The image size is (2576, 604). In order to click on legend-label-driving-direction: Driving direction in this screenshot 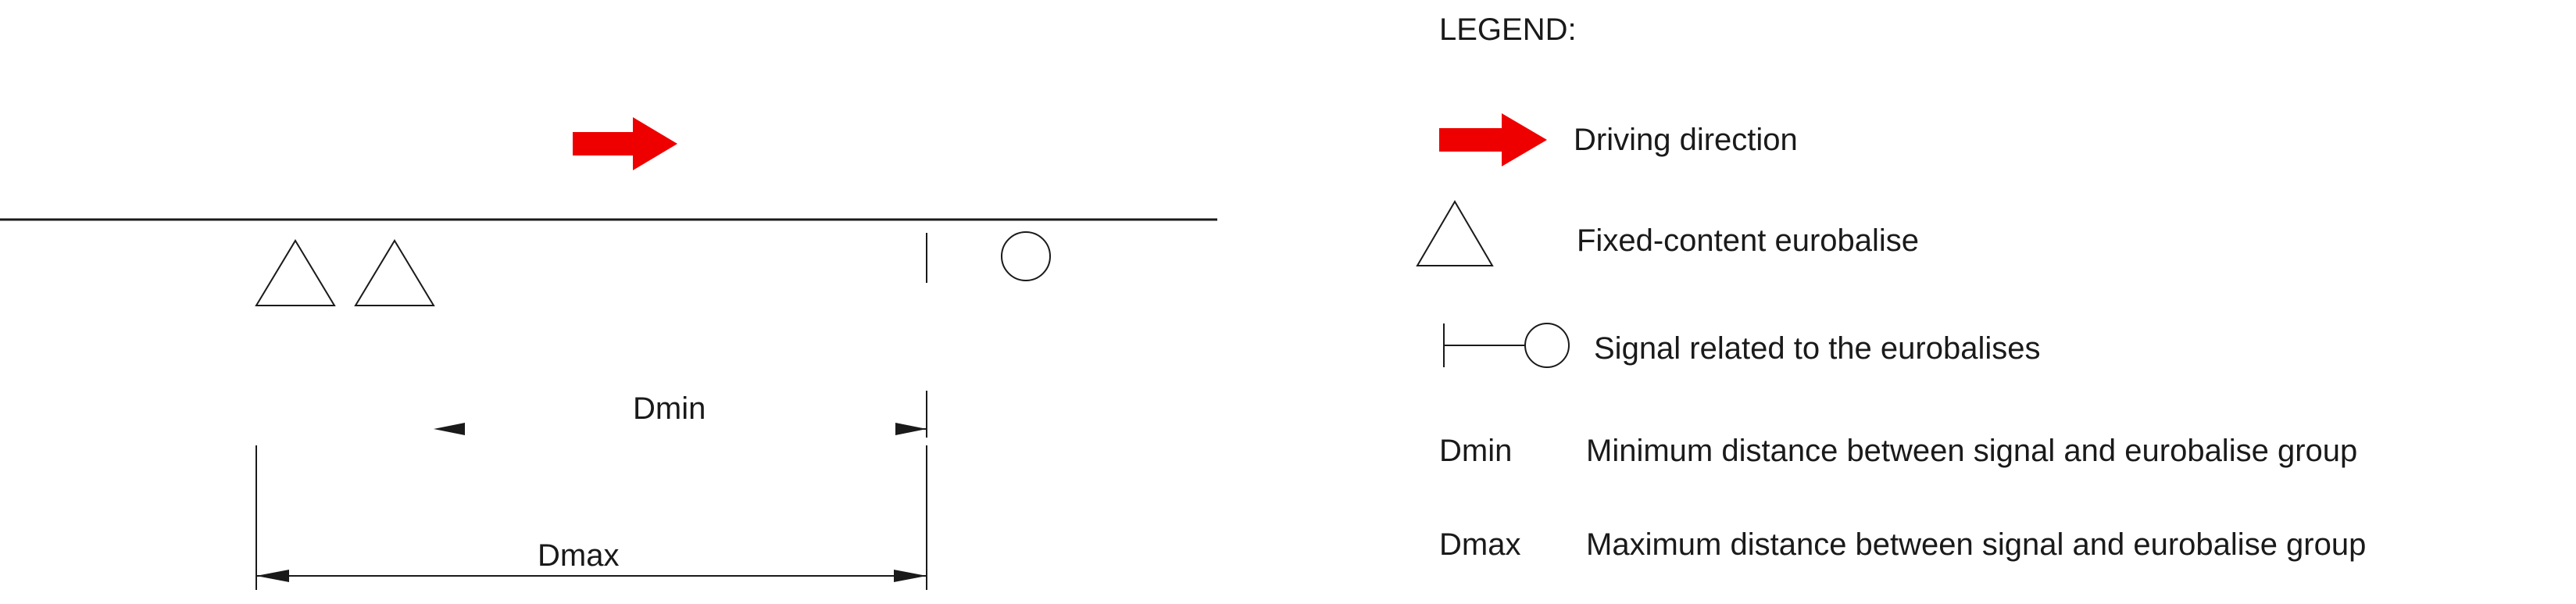, I will do `click(1686, 140)`.